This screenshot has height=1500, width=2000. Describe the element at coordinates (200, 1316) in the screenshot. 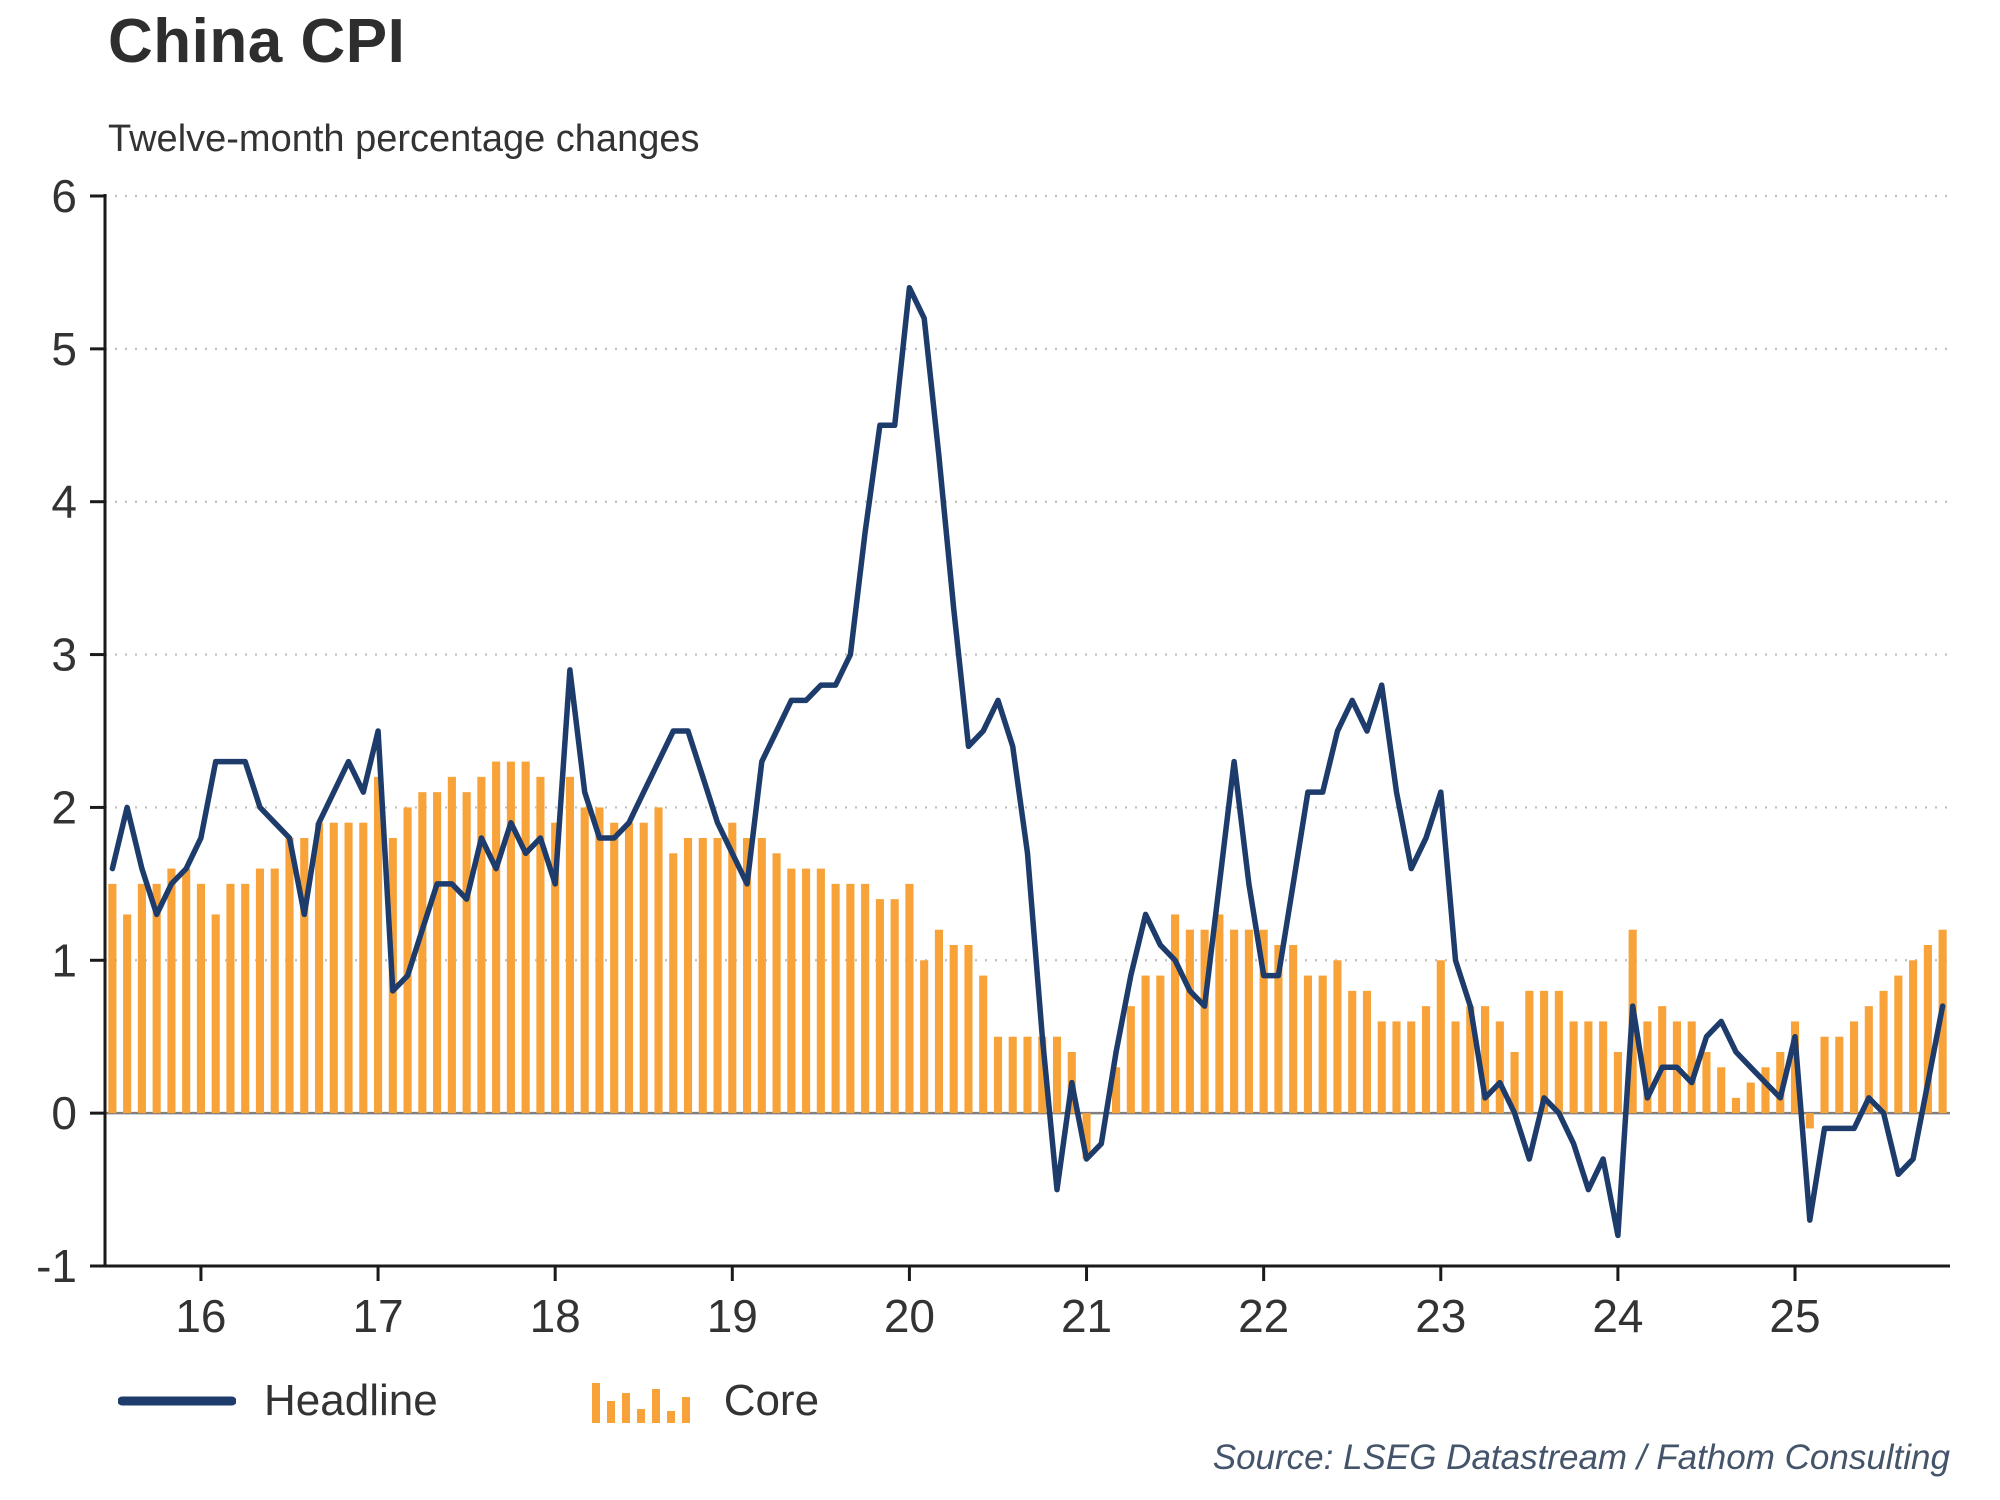

I see `svg-text: 16` at that location.